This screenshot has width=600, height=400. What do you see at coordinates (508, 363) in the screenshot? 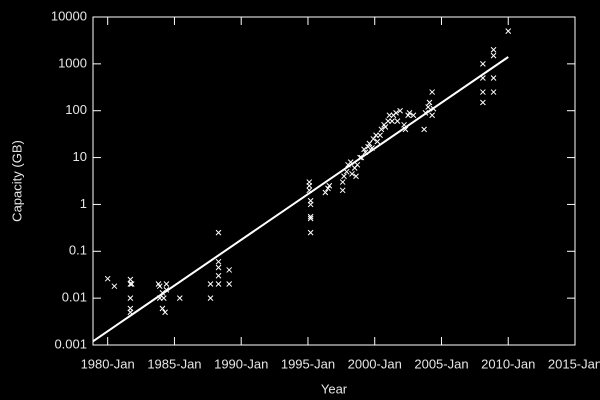
I see `x-tick-label: 2010-Jan` at bounding box center [508, 363].